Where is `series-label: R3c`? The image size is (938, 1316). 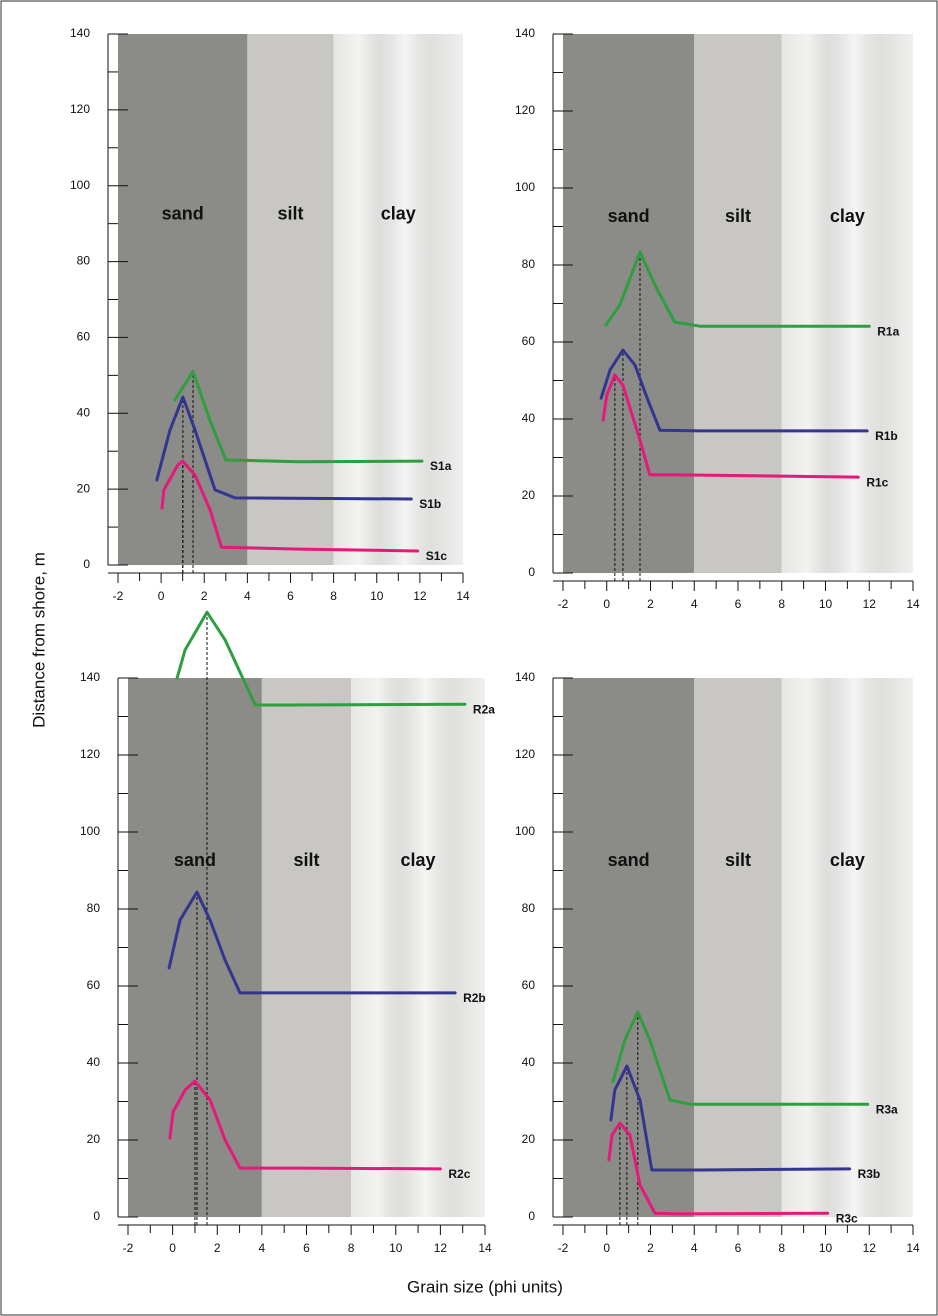
series-label: R3c is located at coordinates (847, 1218).